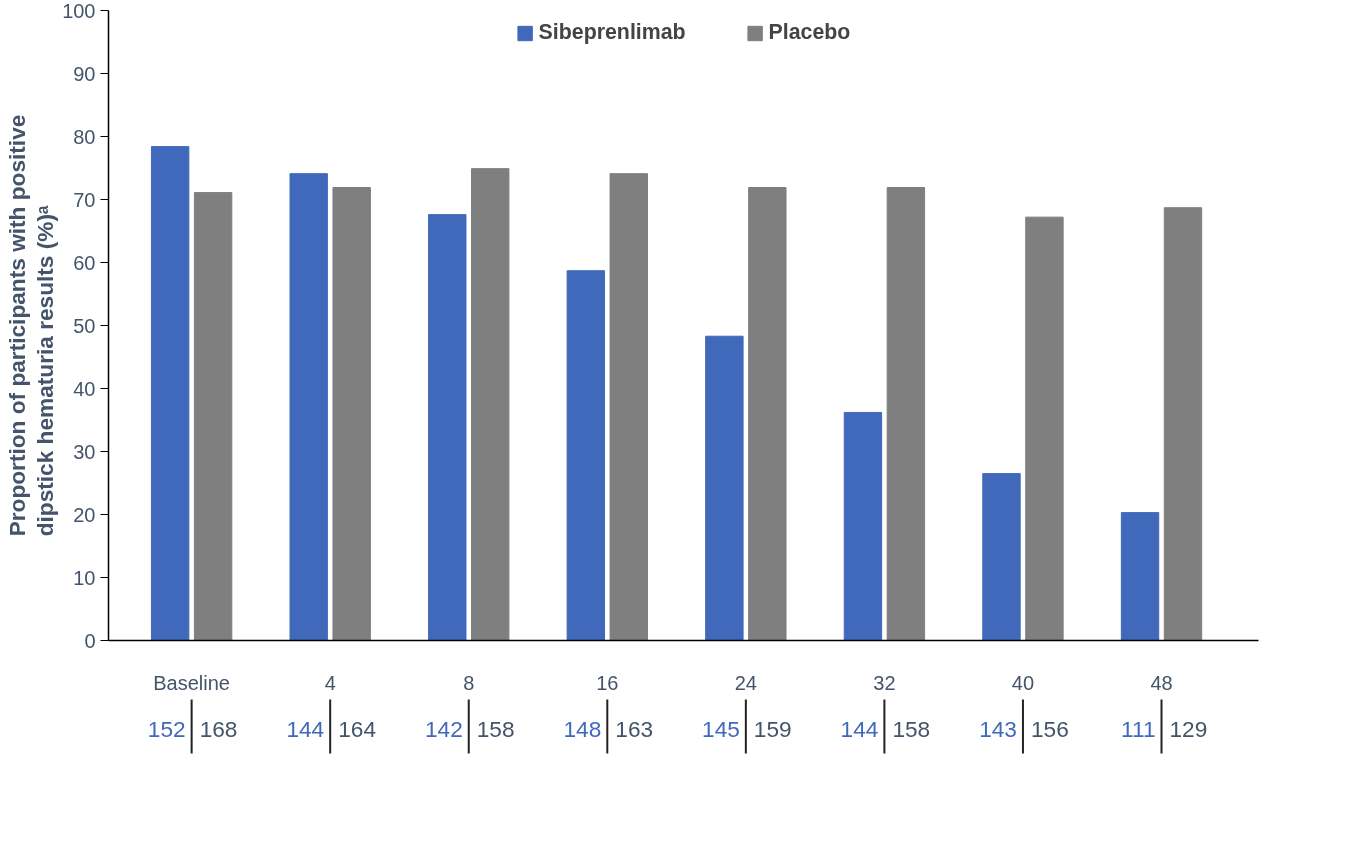 This screenshot has height=856, width=1363. What do you see at coordinates (330, 682) in the screenshot?
I see `x-tick-label: 4` at bounding box center [330, 682].